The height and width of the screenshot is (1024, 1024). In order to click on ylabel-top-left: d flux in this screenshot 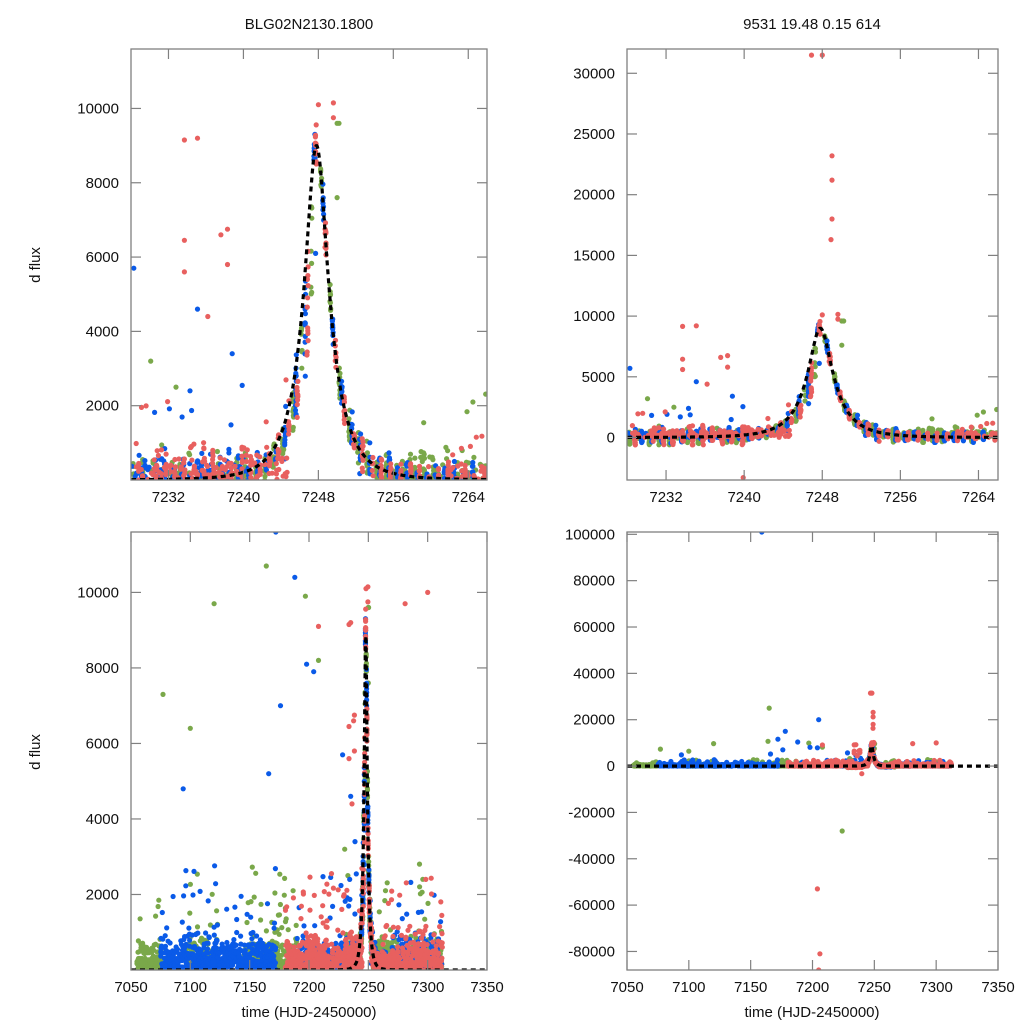, I will do `click(35, 265)`.